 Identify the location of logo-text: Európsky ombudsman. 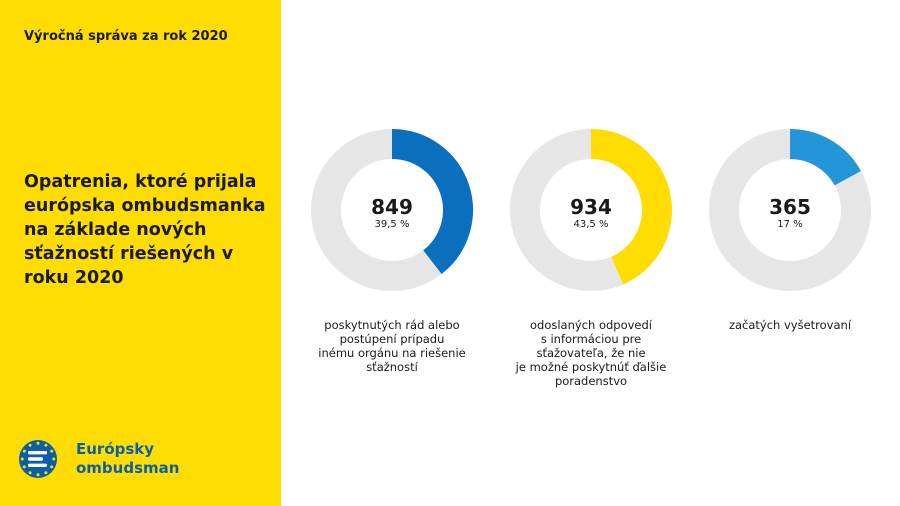
(127, 459).